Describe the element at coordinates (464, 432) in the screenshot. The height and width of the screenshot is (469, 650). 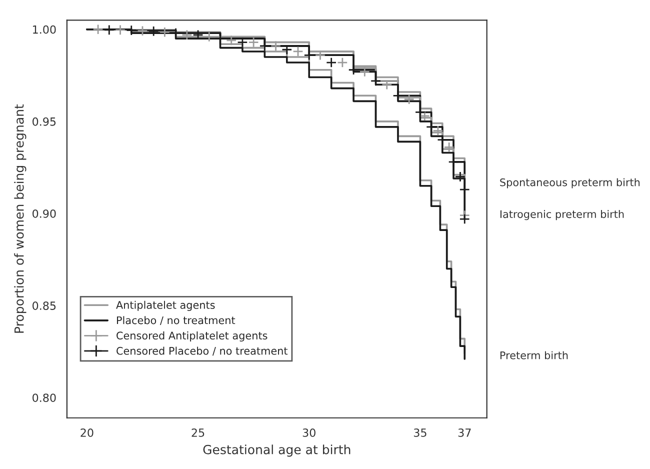
I see `x-tick-label: 37` at that location.